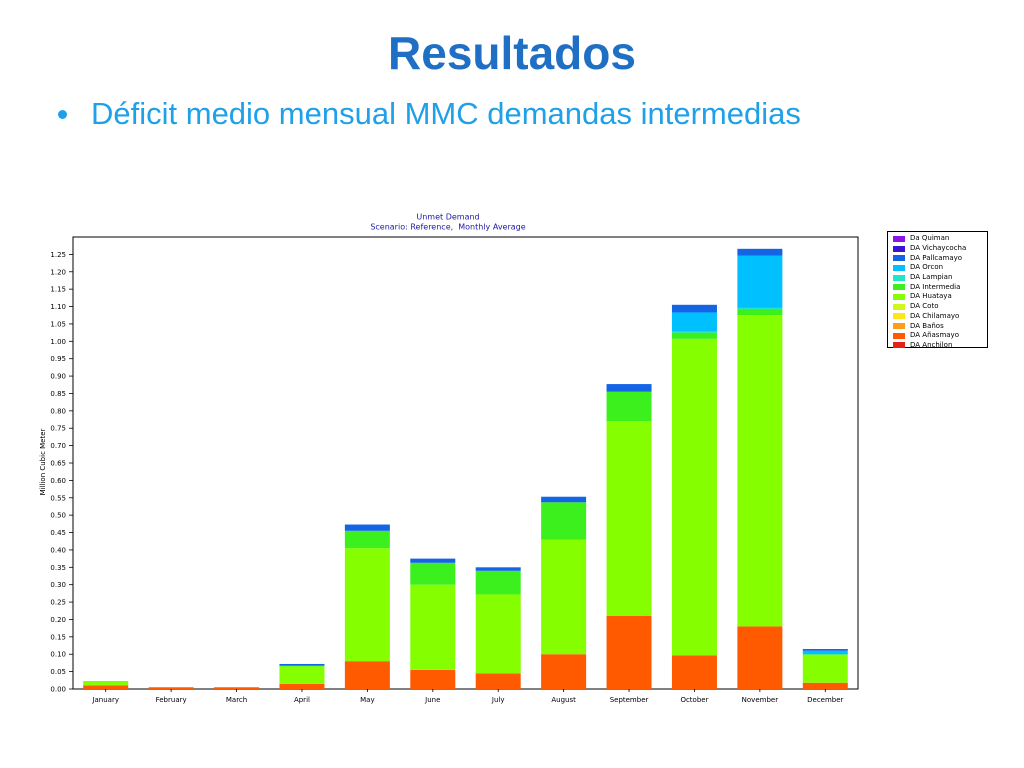 The width and height of the screenshot is (1024, 768). I want to click on y-tick-label: 0.10, so click(58, 655).